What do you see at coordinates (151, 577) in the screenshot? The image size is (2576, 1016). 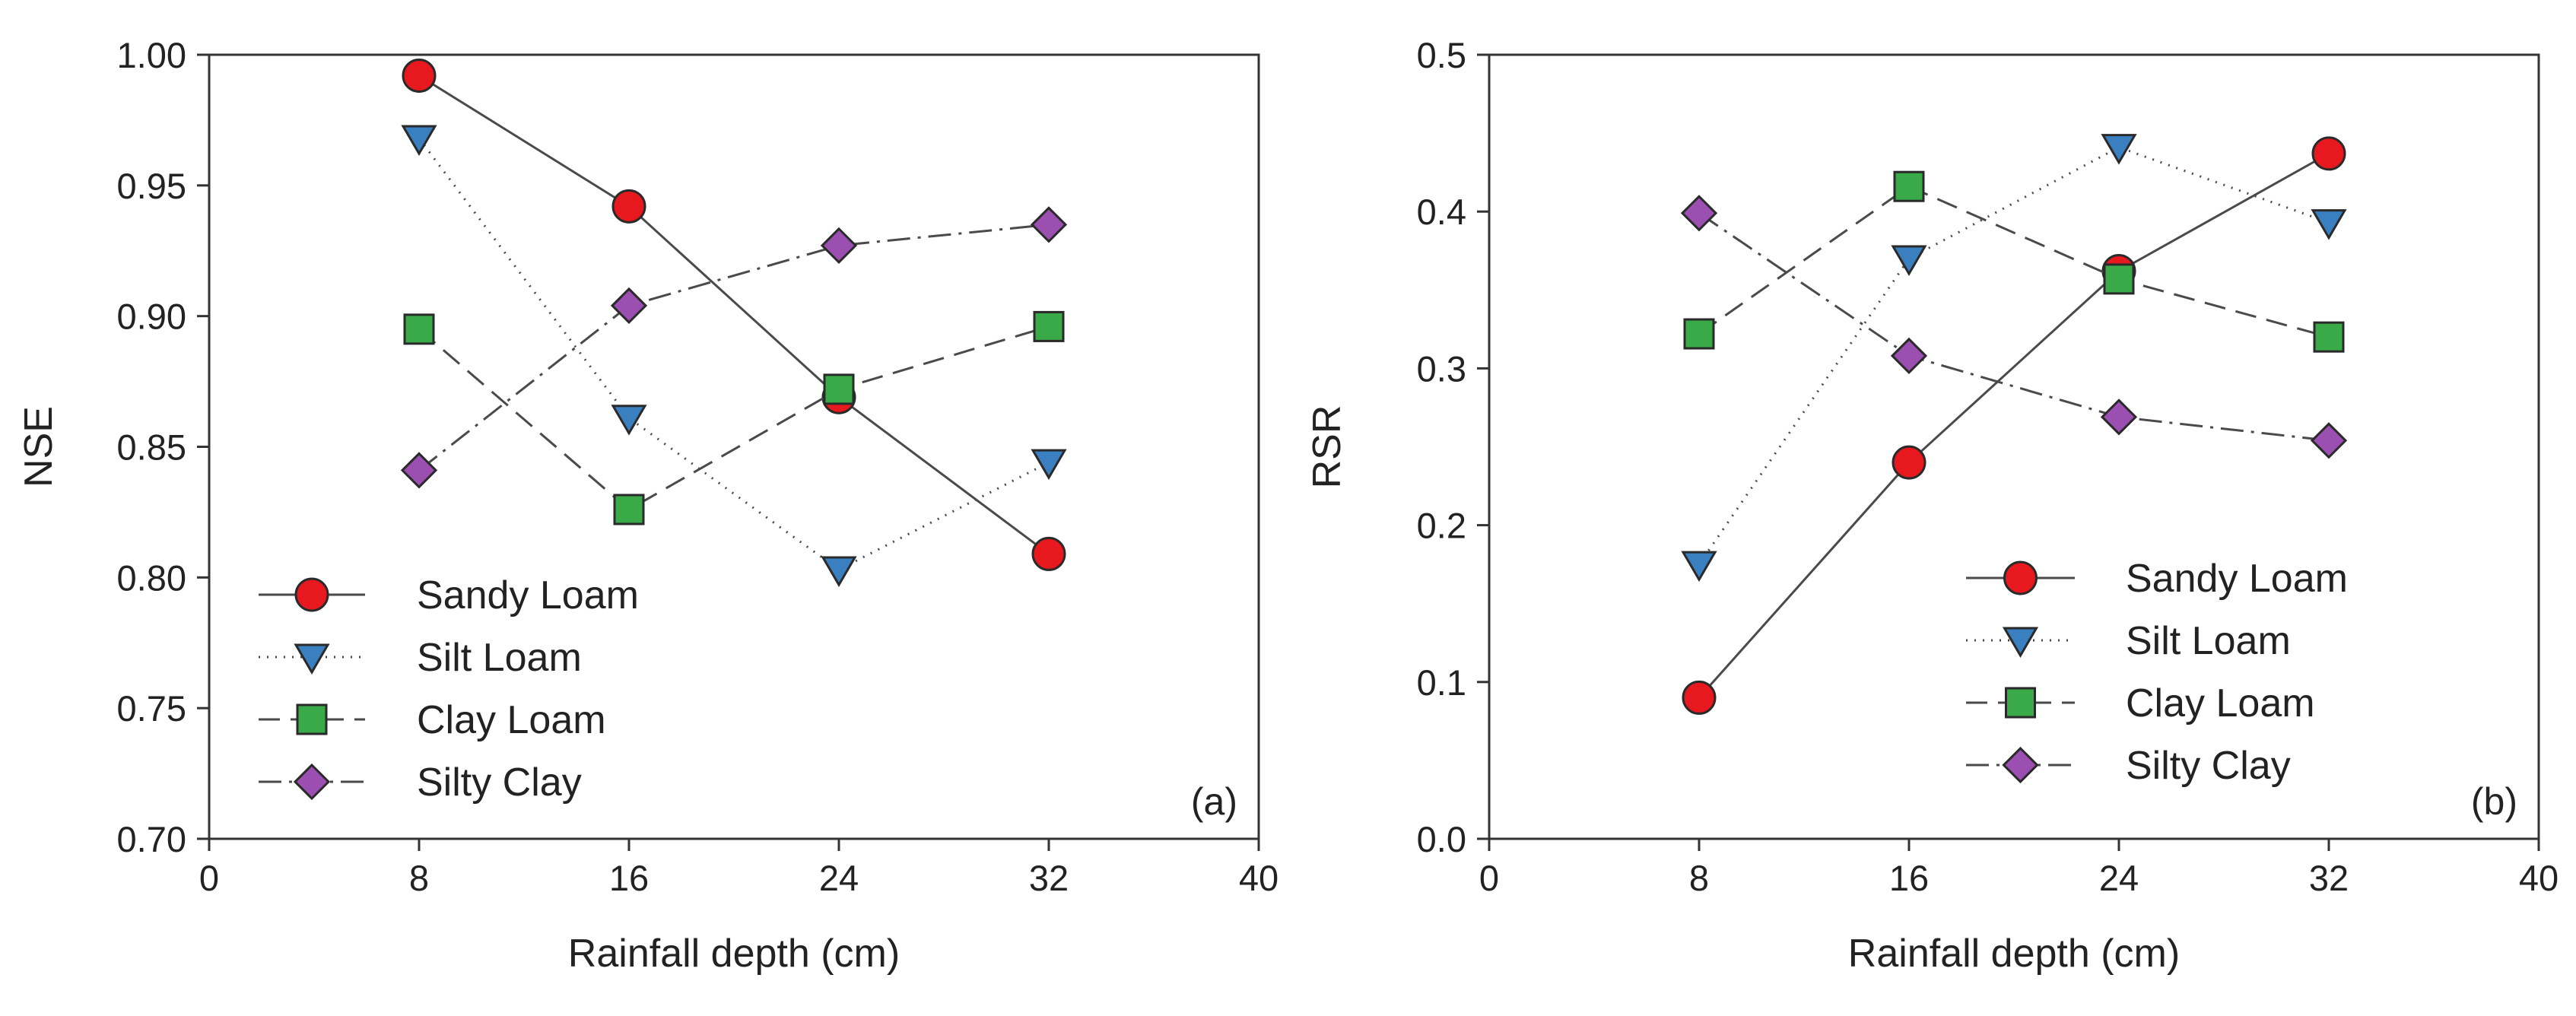 I see `y-tick-label: 0.80` at bounding box center [151, 577].